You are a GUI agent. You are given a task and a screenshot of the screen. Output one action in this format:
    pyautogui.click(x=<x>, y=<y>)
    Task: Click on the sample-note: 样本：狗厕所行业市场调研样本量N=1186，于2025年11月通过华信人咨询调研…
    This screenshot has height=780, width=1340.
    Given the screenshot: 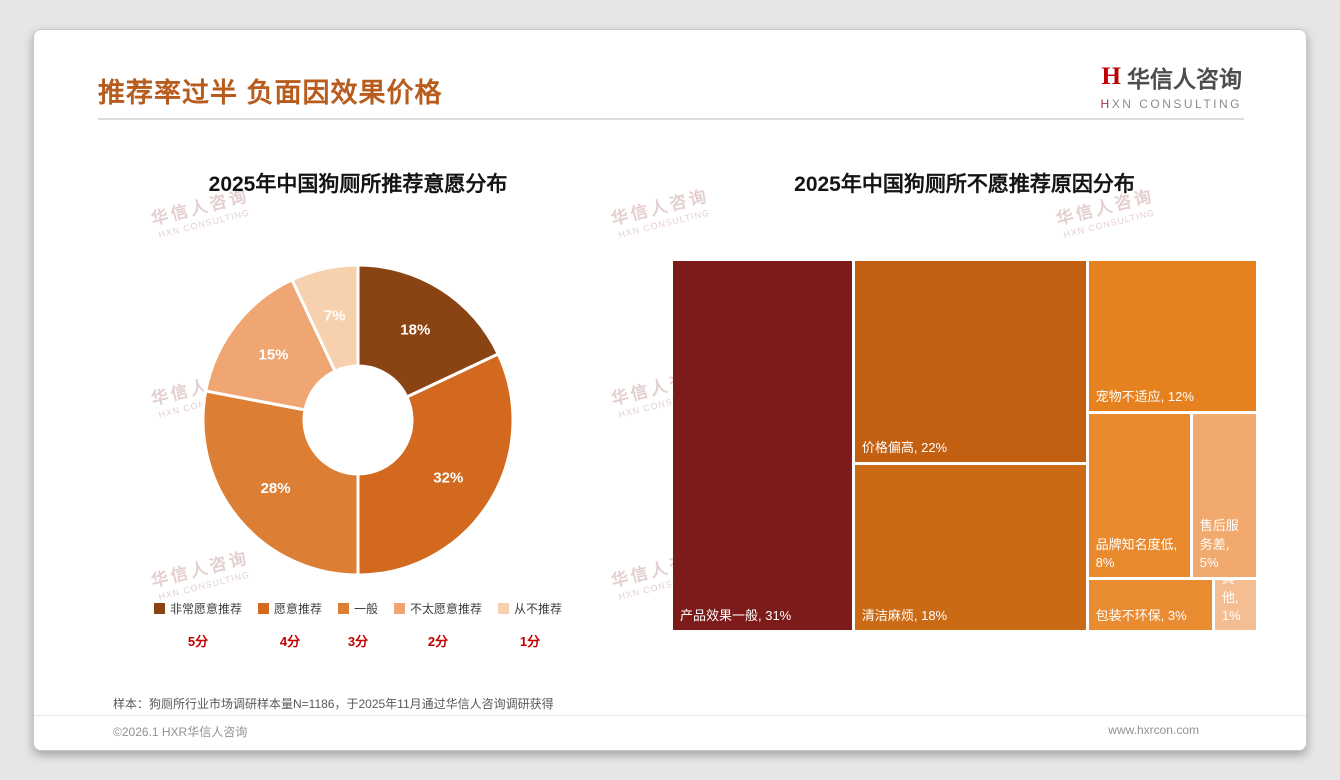 What is the action you would take?
    pyautogui.click(x=333, y=704)
    